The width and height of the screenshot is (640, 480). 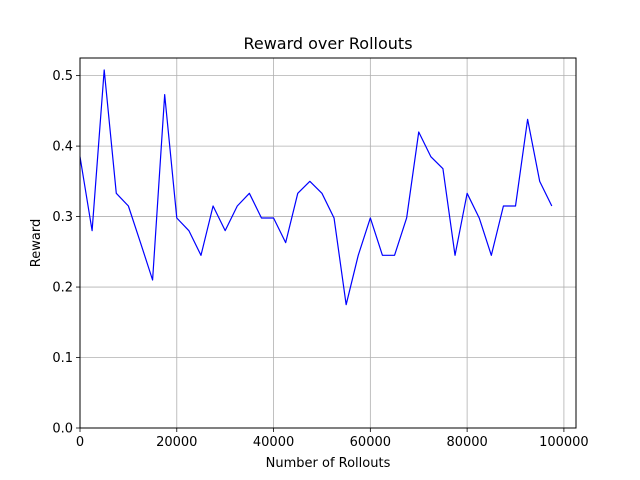 I want to click on x-tick-label: 80000, so click(x=466, y=442).